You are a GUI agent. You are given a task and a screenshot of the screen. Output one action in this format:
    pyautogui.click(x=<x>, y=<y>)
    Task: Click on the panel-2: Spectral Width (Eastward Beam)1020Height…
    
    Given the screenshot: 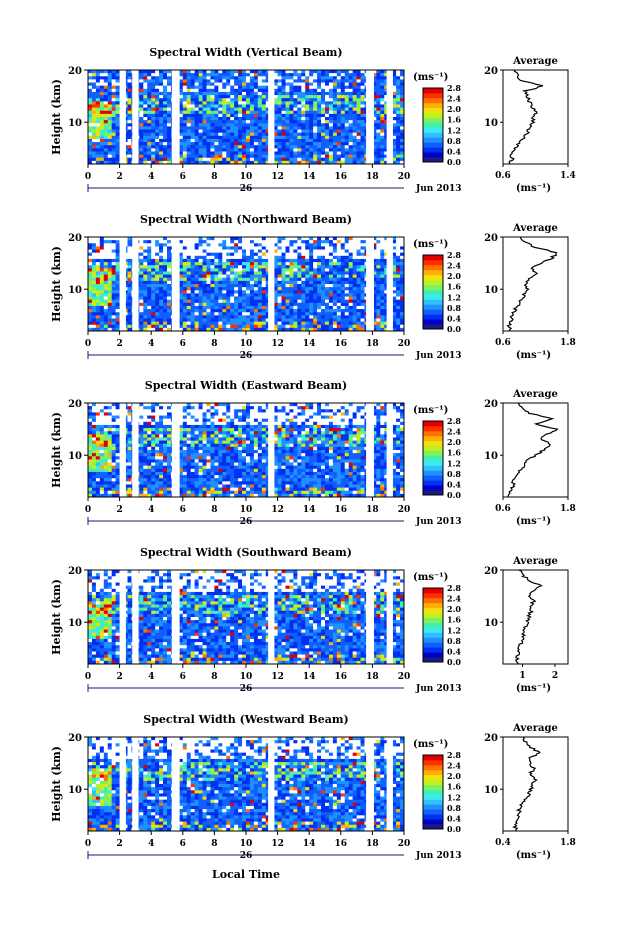 What is the action you would take?
    pyautogui.click(x=313, y=453)
    